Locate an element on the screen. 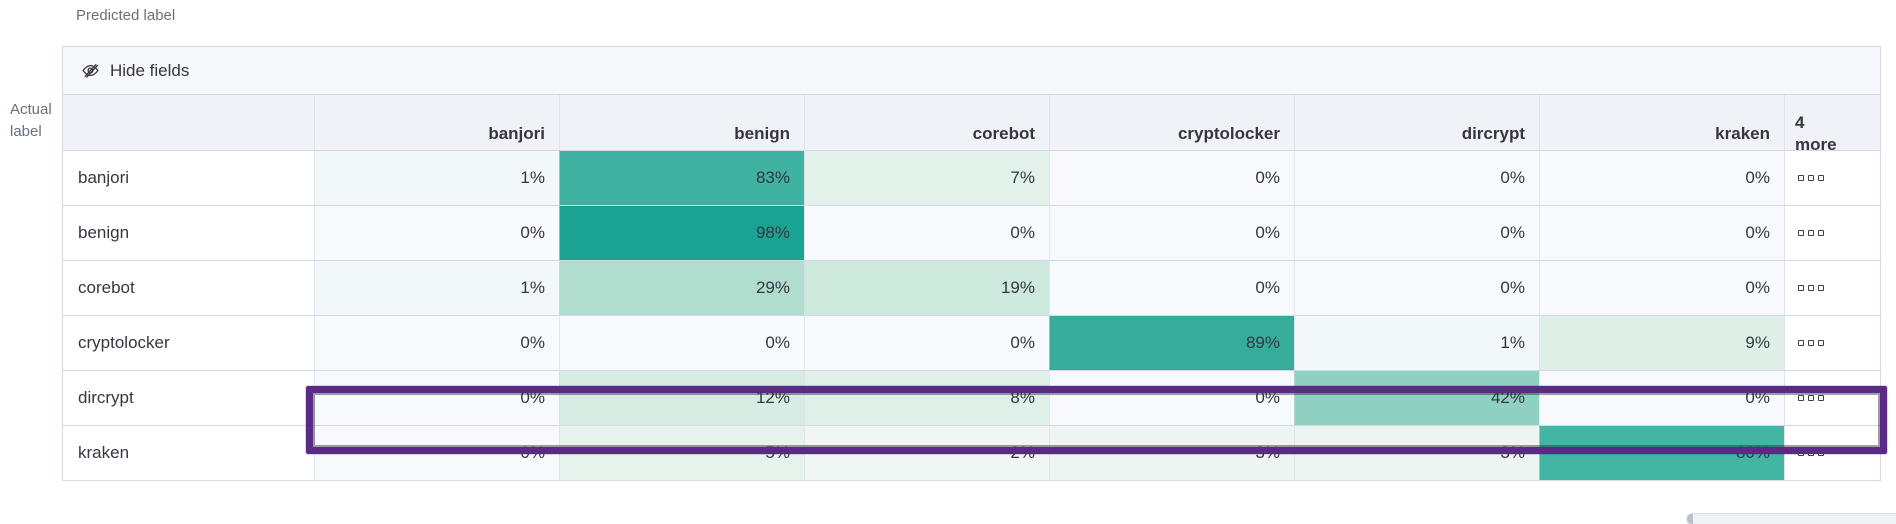  matrix-cell-kraken-cryptolocker: 3% is located at coordinates (1171, 452).